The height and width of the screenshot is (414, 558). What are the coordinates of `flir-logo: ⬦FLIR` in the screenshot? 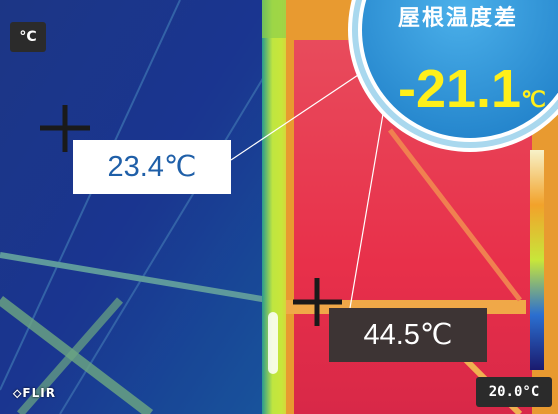 It's located at (34, 393).